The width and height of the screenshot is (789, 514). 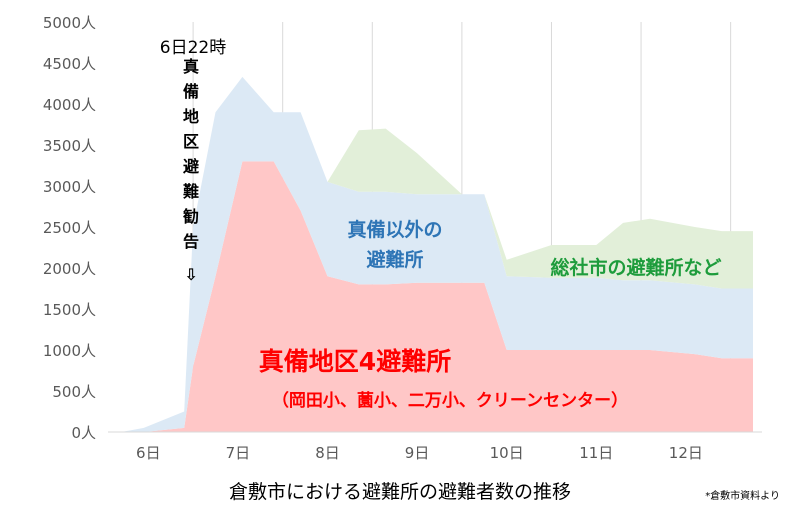 I want to click on event-char-1: 備, so click(x=191, y=91).